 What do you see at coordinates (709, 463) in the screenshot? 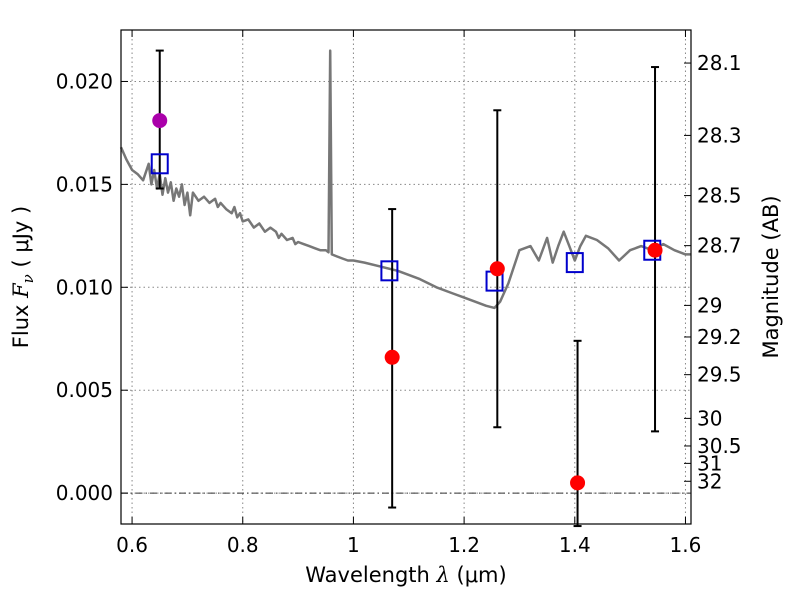
I see `right-tick-label: 31` at bounding box center [709, 463].